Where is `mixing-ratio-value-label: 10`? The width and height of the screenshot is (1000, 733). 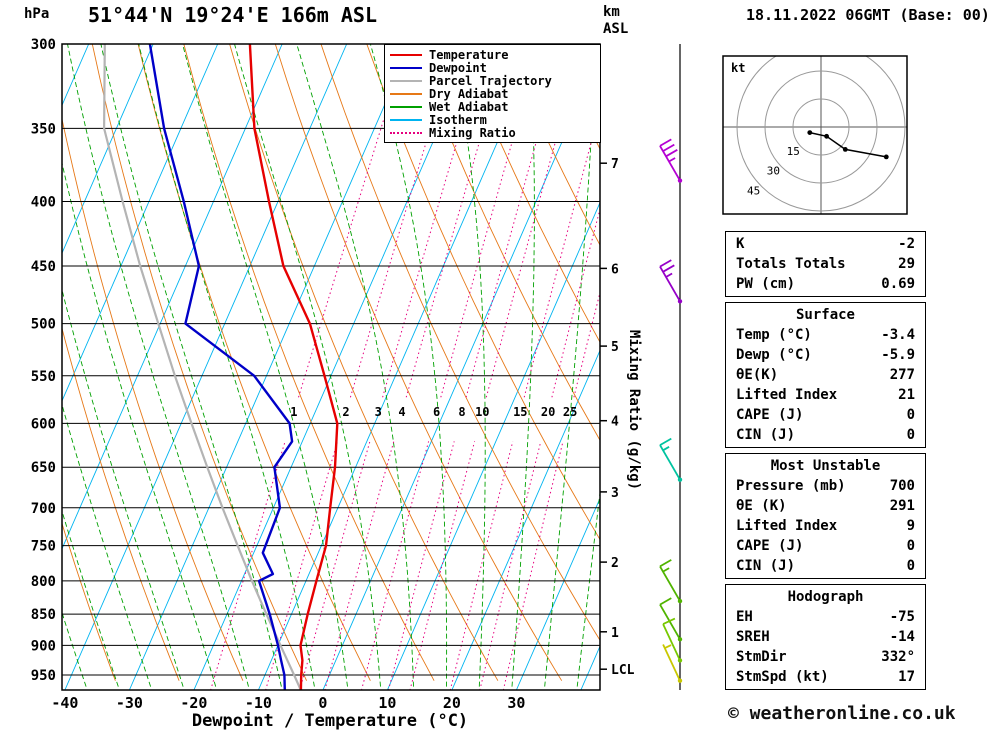
mixing-ratio-value-label: 10 is located at coordinates (482, 412).